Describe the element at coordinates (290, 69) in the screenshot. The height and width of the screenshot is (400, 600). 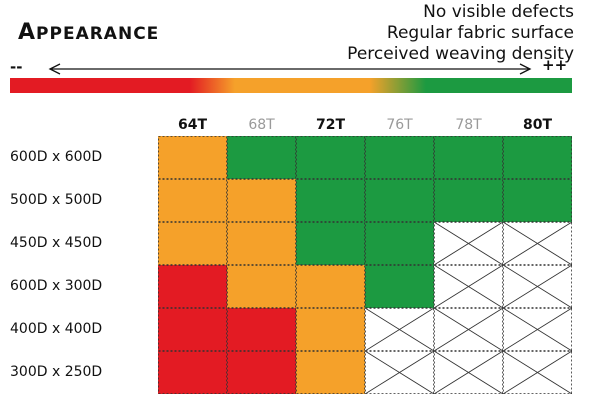
I see `double-arrow-icon` at that location.